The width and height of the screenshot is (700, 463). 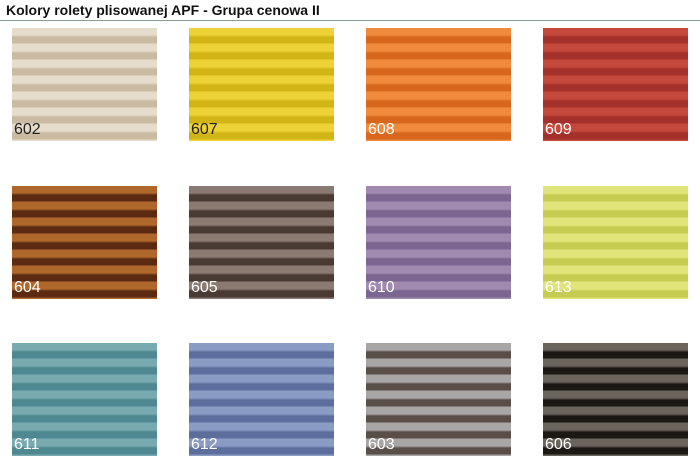 I want to click on color-swatch-609: 609, so click(x=615, y=84).